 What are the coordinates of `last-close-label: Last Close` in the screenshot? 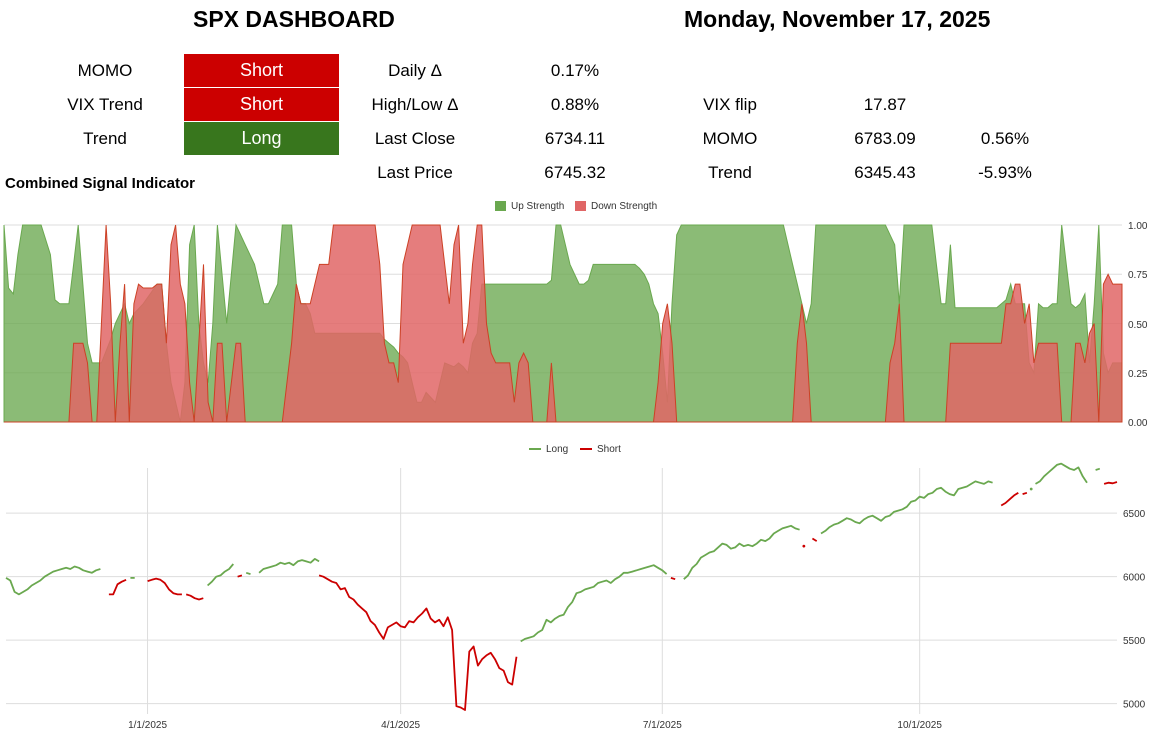 It's located at (415, 138).